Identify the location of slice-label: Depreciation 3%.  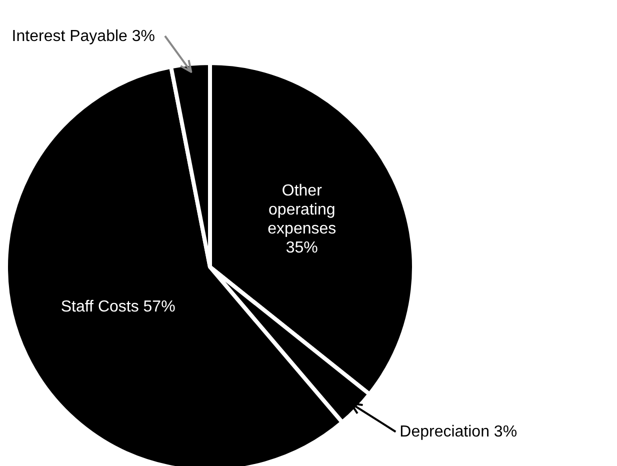
(459, 432).